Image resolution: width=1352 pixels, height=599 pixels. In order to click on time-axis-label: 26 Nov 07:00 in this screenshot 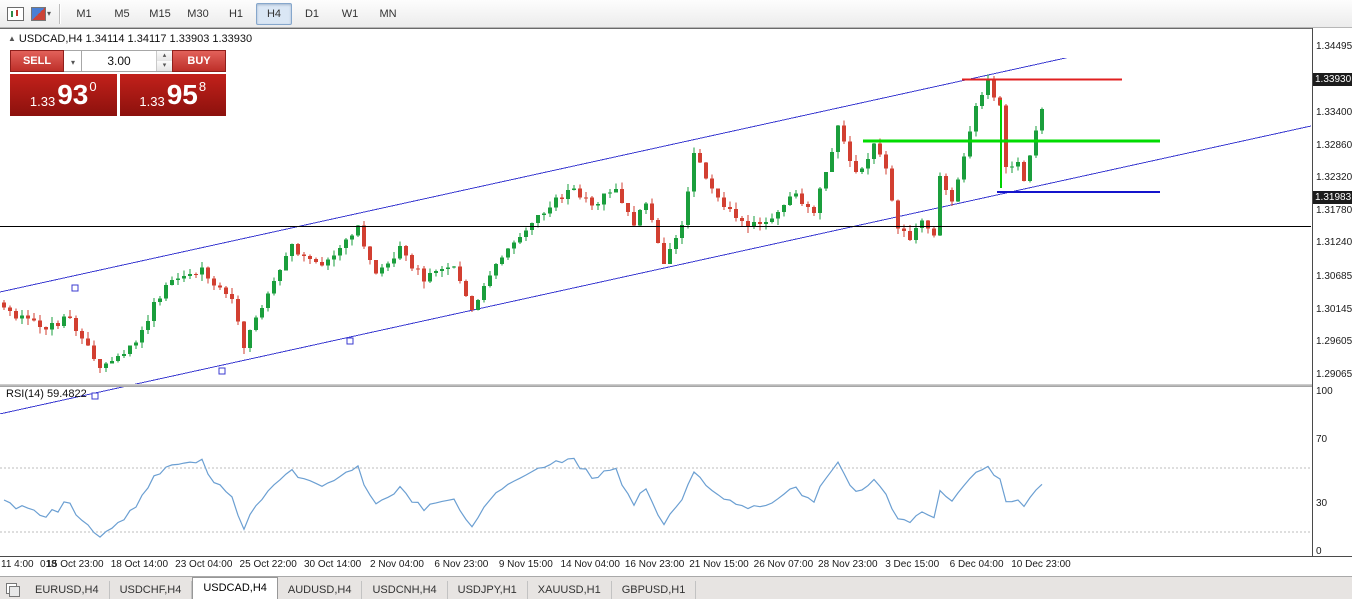, I will do `click(783, 564)`.